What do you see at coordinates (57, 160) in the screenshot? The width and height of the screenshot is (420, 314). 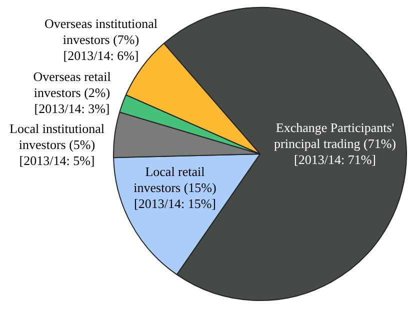 I see `text: [2013/14: 5%]` at bounding box center [57, 160].